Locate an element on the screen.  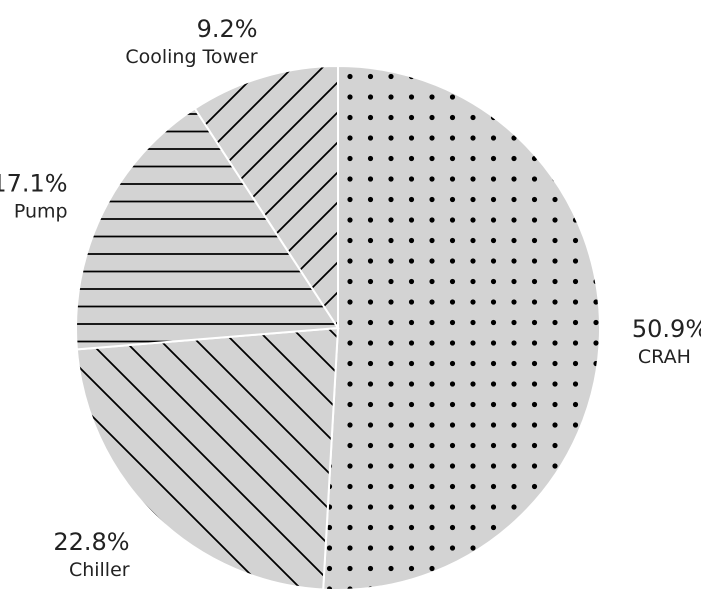
pie-category-label-crah: CRAH is located at coordinates (664, 357).